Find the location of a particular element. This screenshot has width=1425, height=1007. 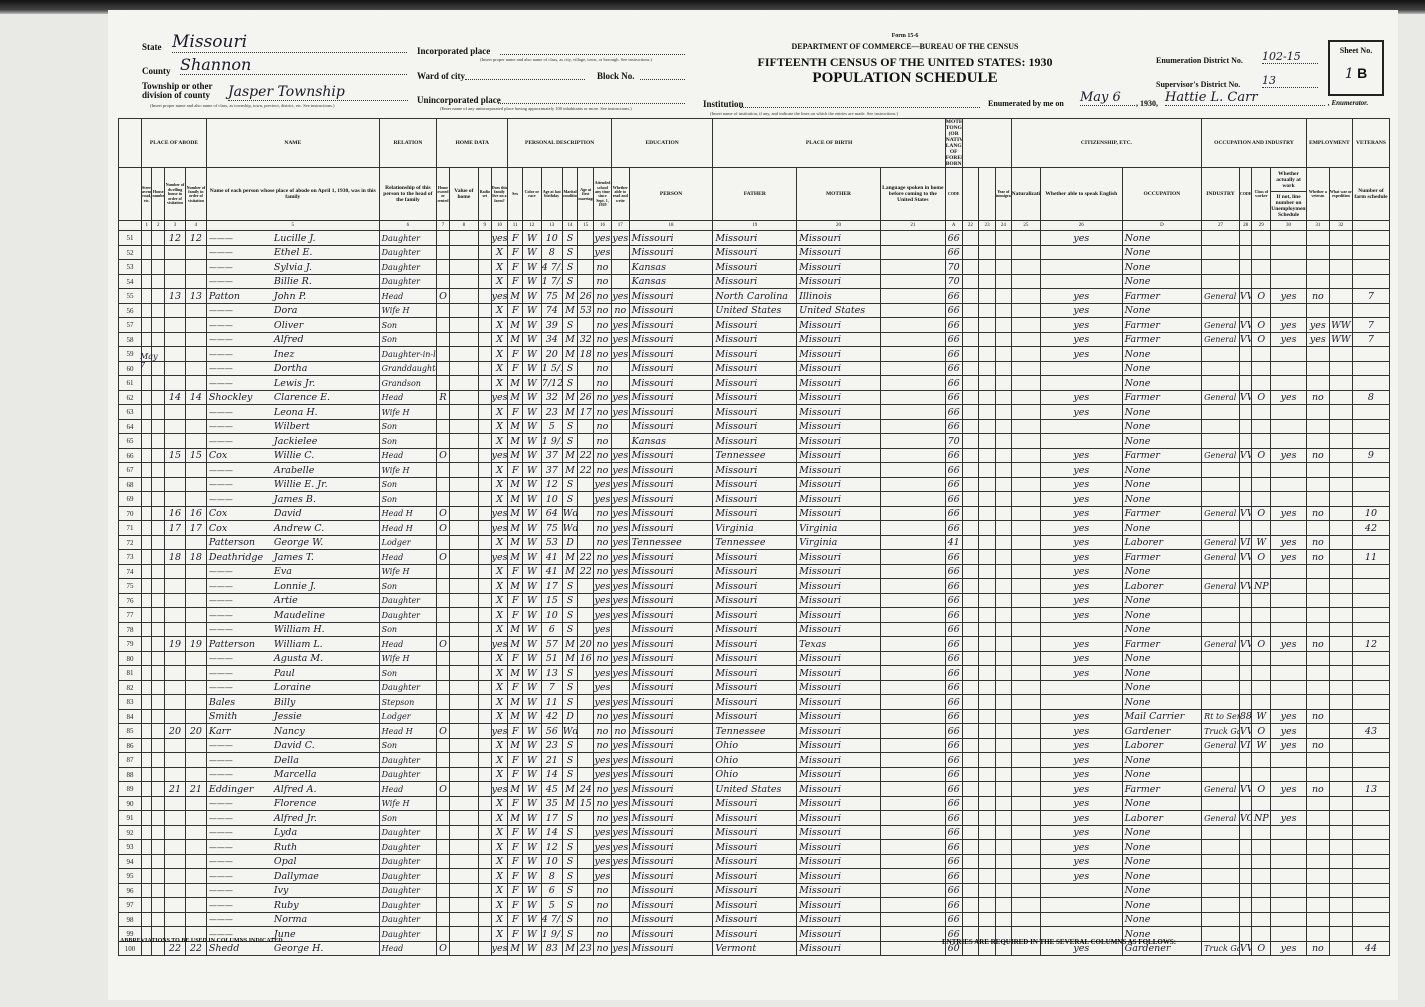

marital-status: D is located at coordinates (570, 716).